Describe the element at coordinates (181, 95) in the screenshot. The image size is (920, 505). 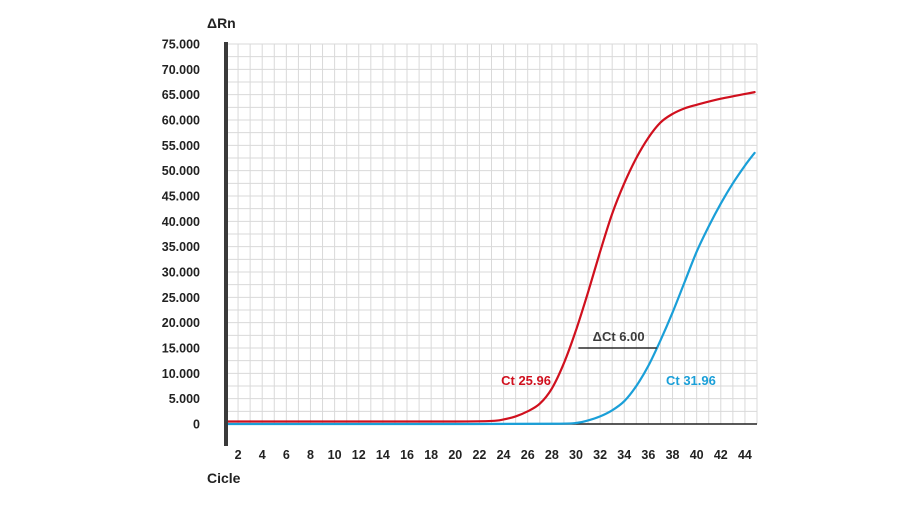
I see `y-tick-label: 65.000` at that location.